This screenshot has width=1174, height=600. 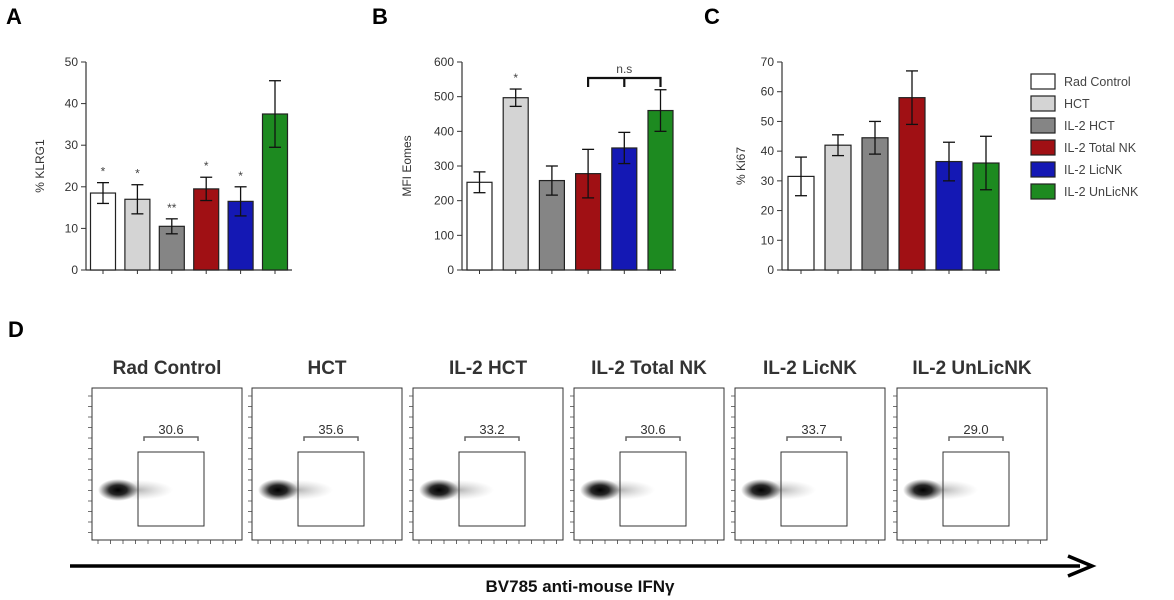 I want to click on chart-b-bracket, so click(x=624, y=81).